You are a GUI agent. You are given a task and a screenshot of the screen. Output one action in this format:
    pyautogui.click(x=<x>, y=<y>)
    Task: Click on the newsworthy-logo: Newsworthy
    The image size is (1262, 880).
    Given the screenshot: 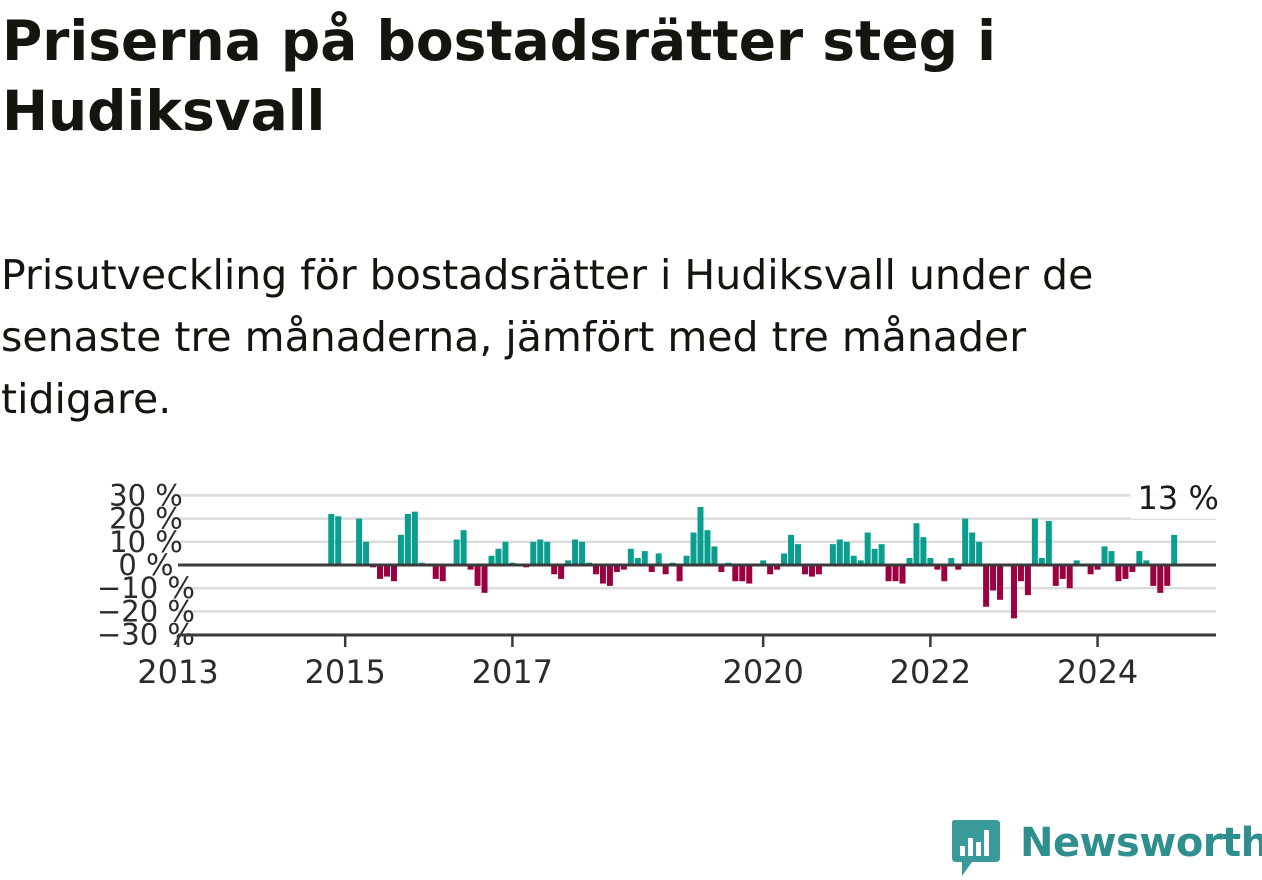 What is the action you would take?
    pyautogui.click(x=1106, y=849)
    